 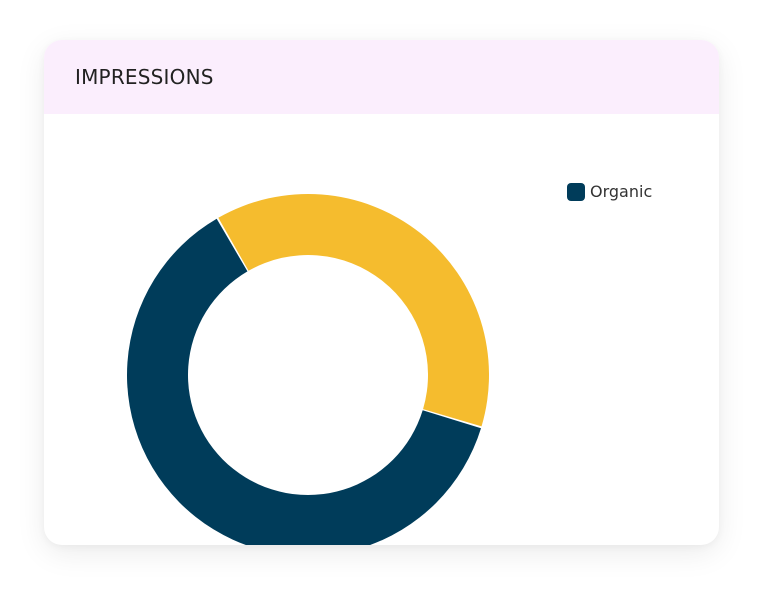 I want to click on donut-slice-unlabeled, so click(x=354, y=310).